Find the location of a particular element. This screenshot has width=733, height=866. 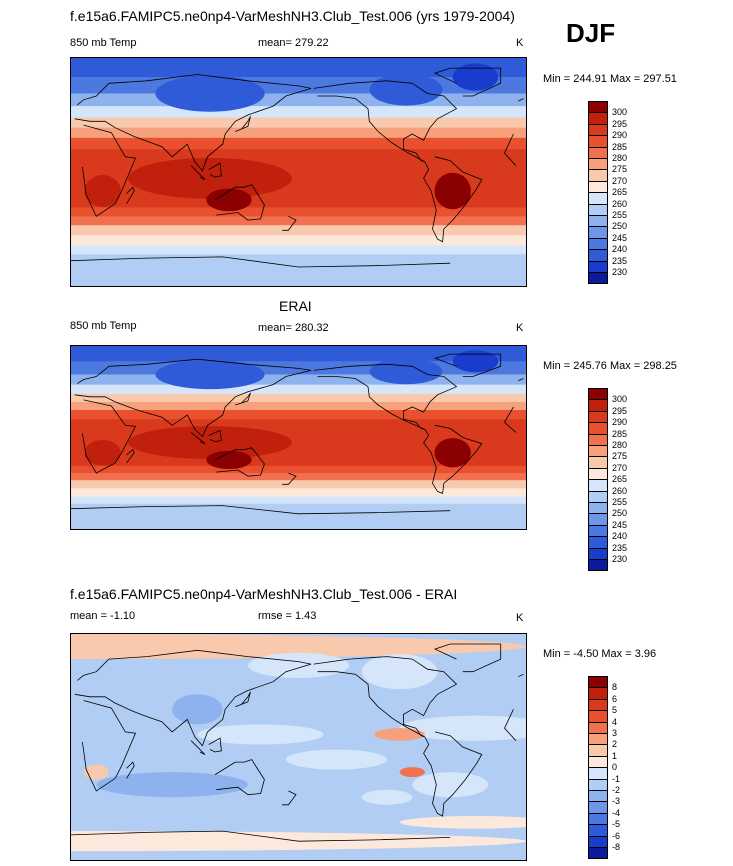

panel-1-unit-label: K is located at coordinates (520, 43).